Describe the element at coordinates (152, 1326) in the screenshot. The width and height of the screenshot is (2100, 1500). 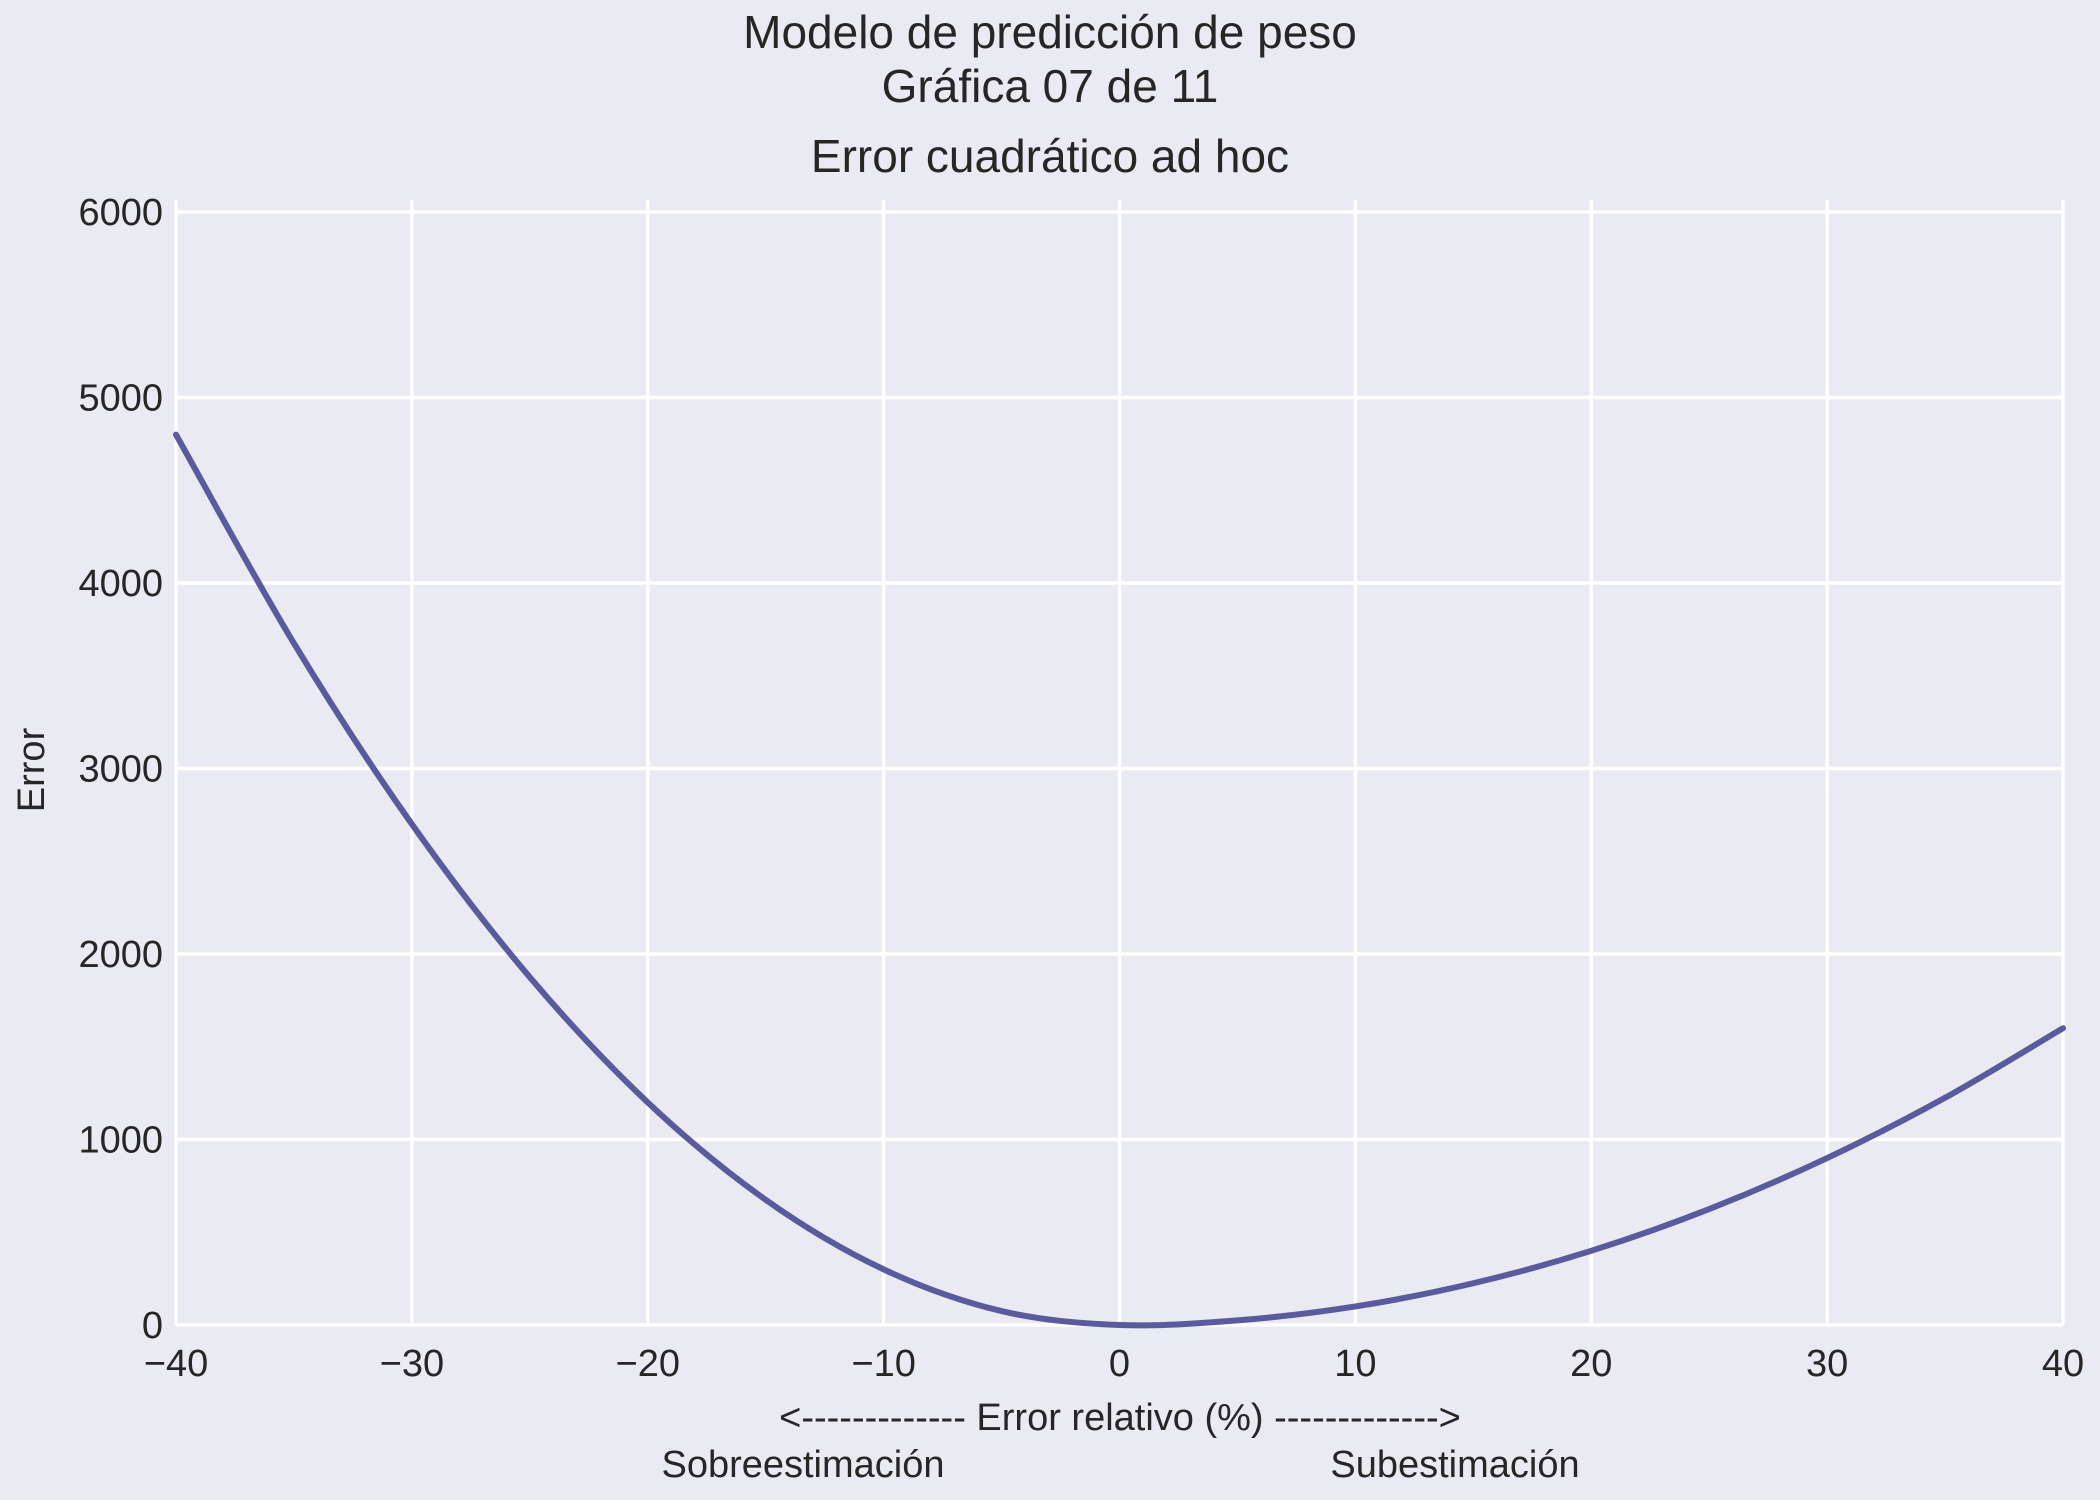
I see `y-tick-label: 0` at that location.